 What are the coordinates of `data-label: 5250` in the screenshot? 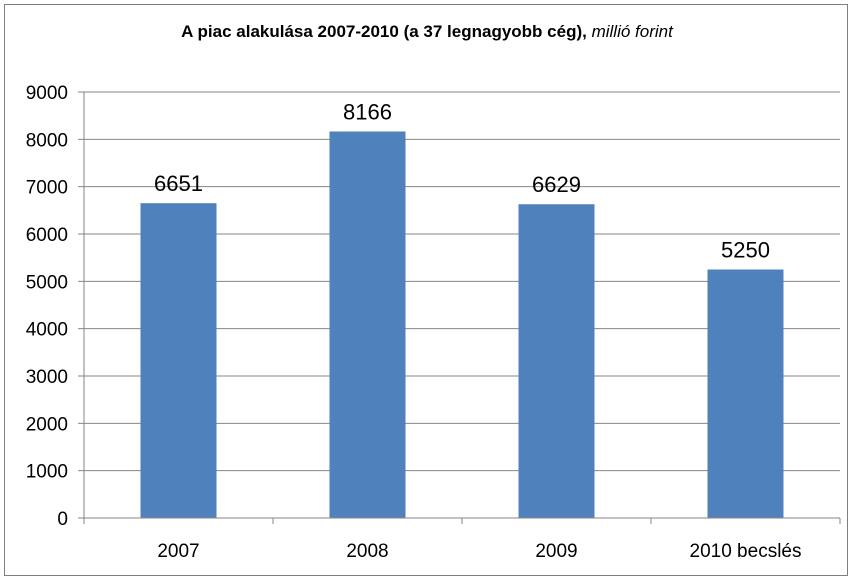 It's located at (745, 250).